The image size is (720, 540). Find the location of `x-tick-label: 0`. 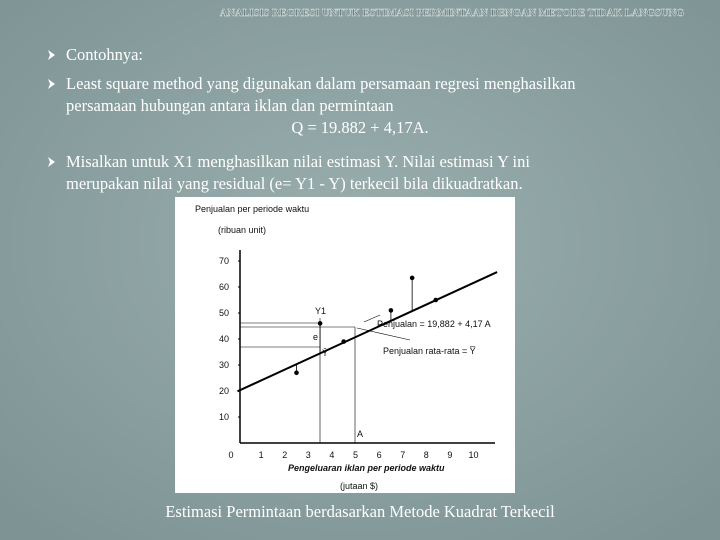

x-tick-label: 0 is located at coordinates (230, 455).